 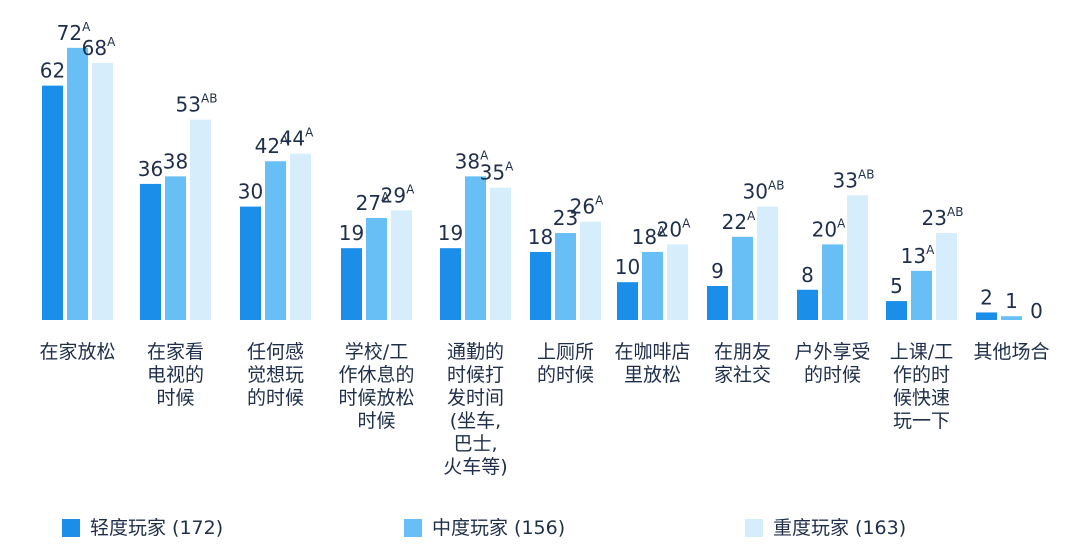 I want to click on legend: 轻度玩家 (172) 中度玩家 (156) 重度玩家 (163), so click(x=484, y=528).